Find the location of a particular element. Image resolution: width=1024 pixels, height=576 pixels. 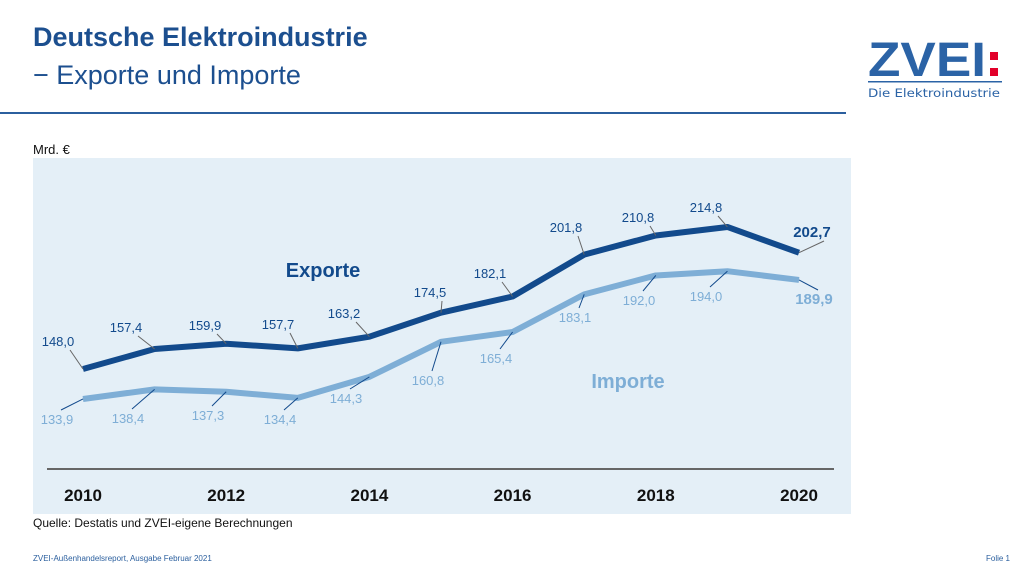

data-label: 183,1 is located at coordinates (575, 317).